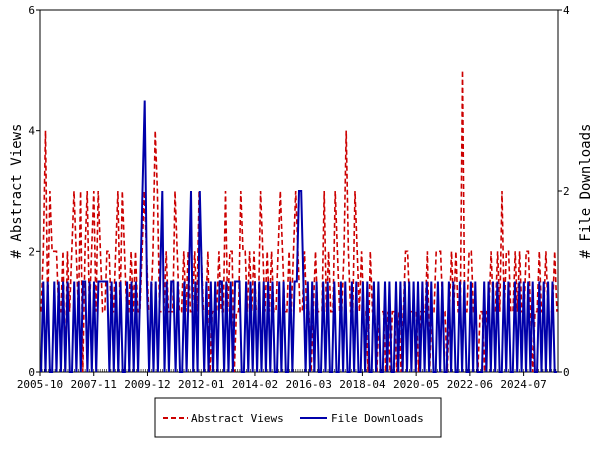 The width and height of the screenshot is (600, 450). I want to click on right-y-axis: 0 2 4, so click(564, 191).